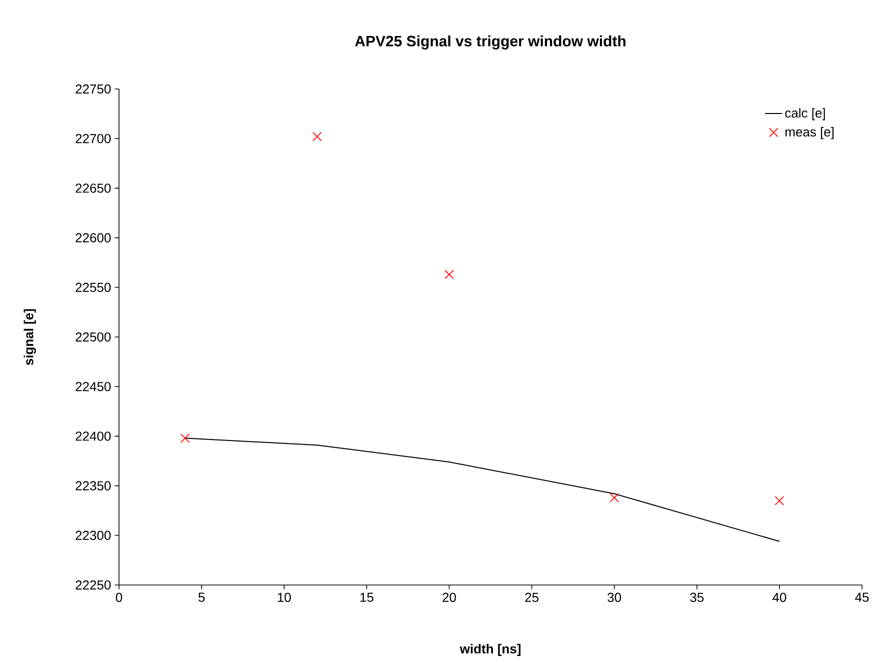 The width and height of the screenshot is (879, 661). I want to click on x-tick-label: 25, so click(531, 597).